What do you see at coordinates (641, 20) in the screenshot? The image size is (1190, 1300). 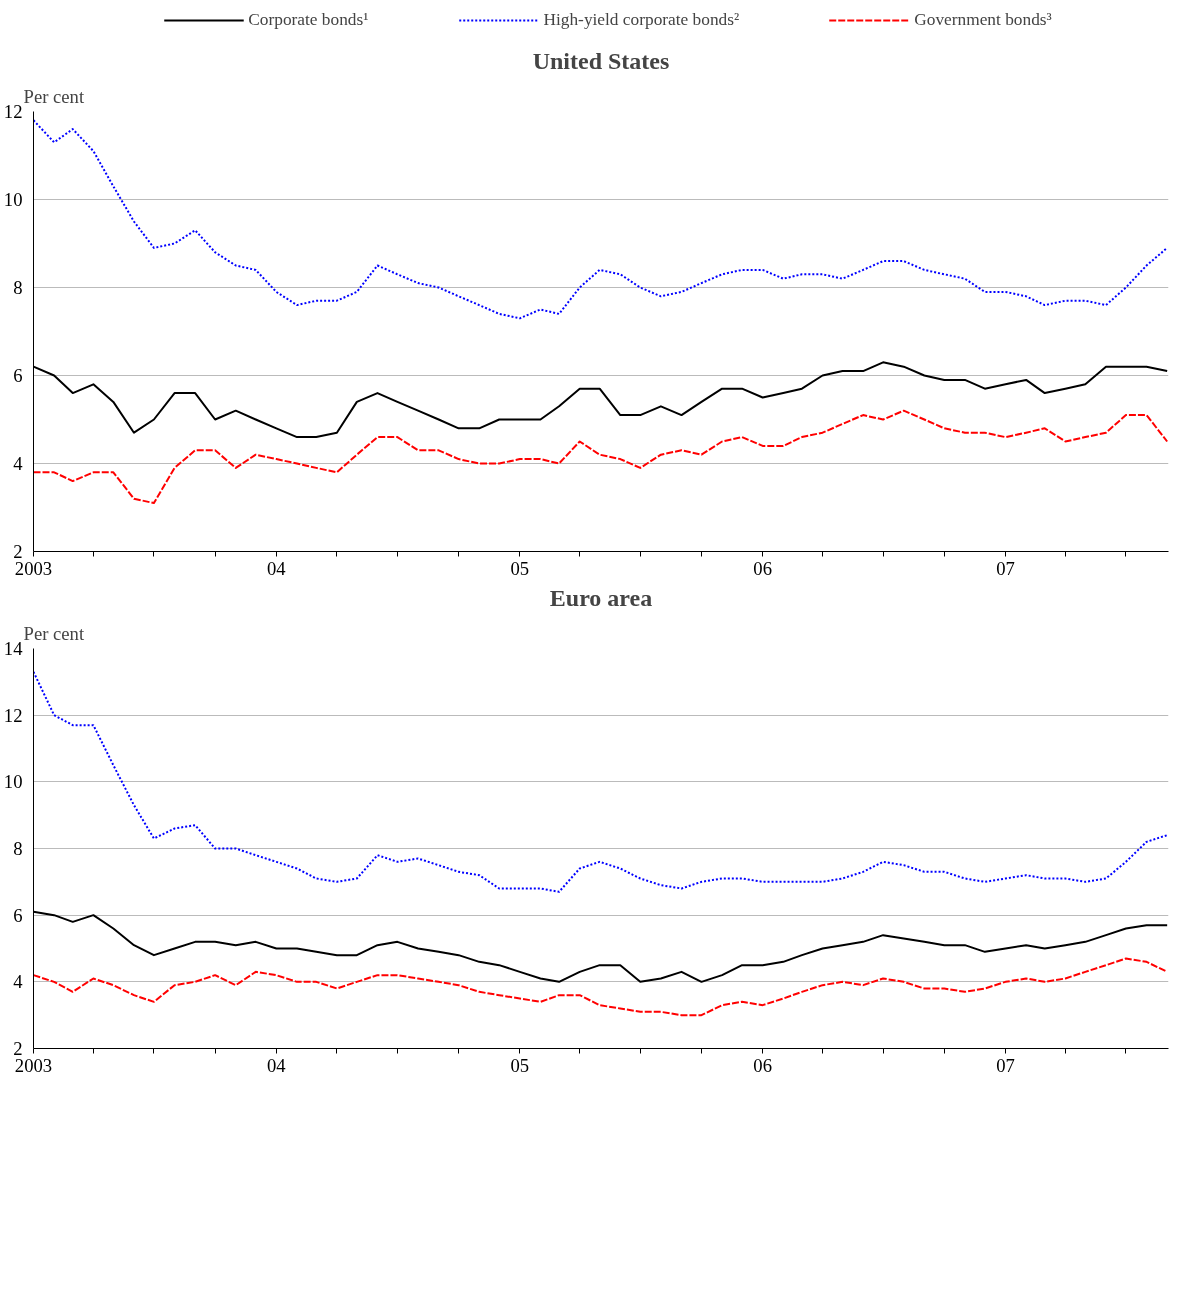 I see `legend-label: High-yield corporate bonds²` at bounding box center [641, 20].